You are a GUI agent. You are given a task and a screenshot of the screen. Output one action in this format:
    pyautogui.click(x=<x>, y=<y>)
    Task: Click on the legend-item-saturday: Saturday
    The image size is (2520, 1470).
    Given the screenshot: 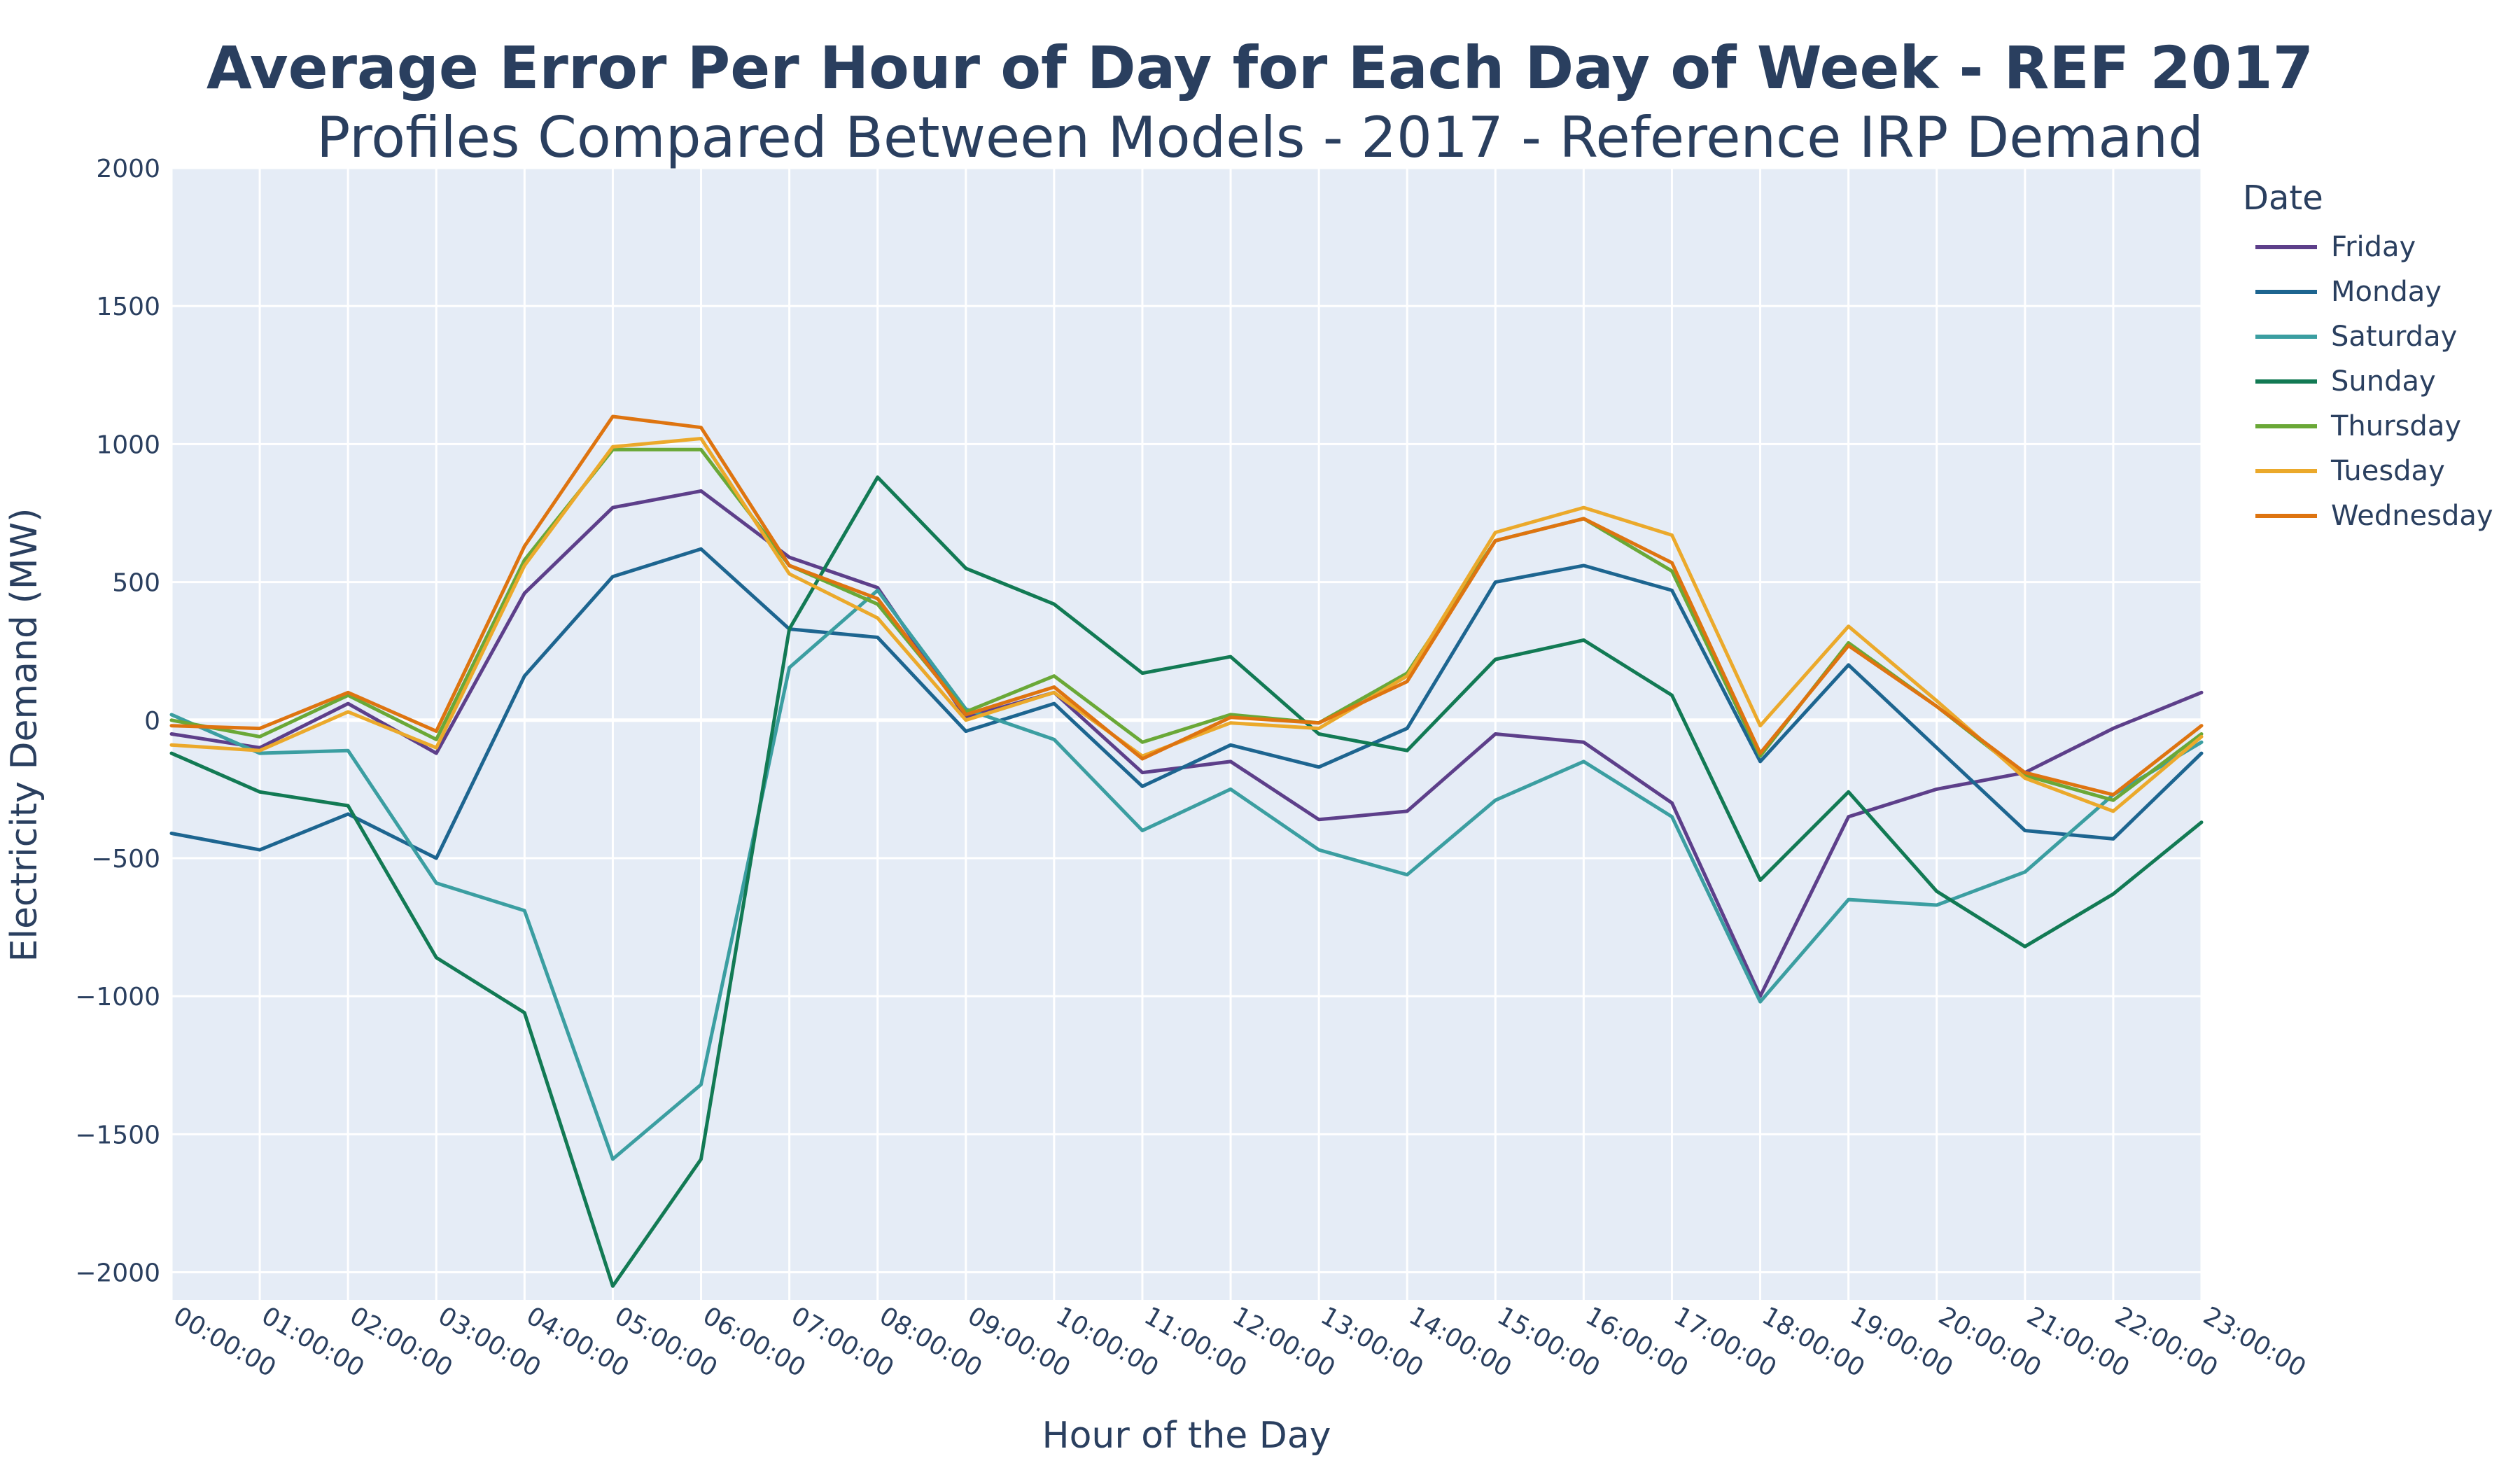 What is the action you would take?
    pyautogui.click(x=2368, y=336)
    